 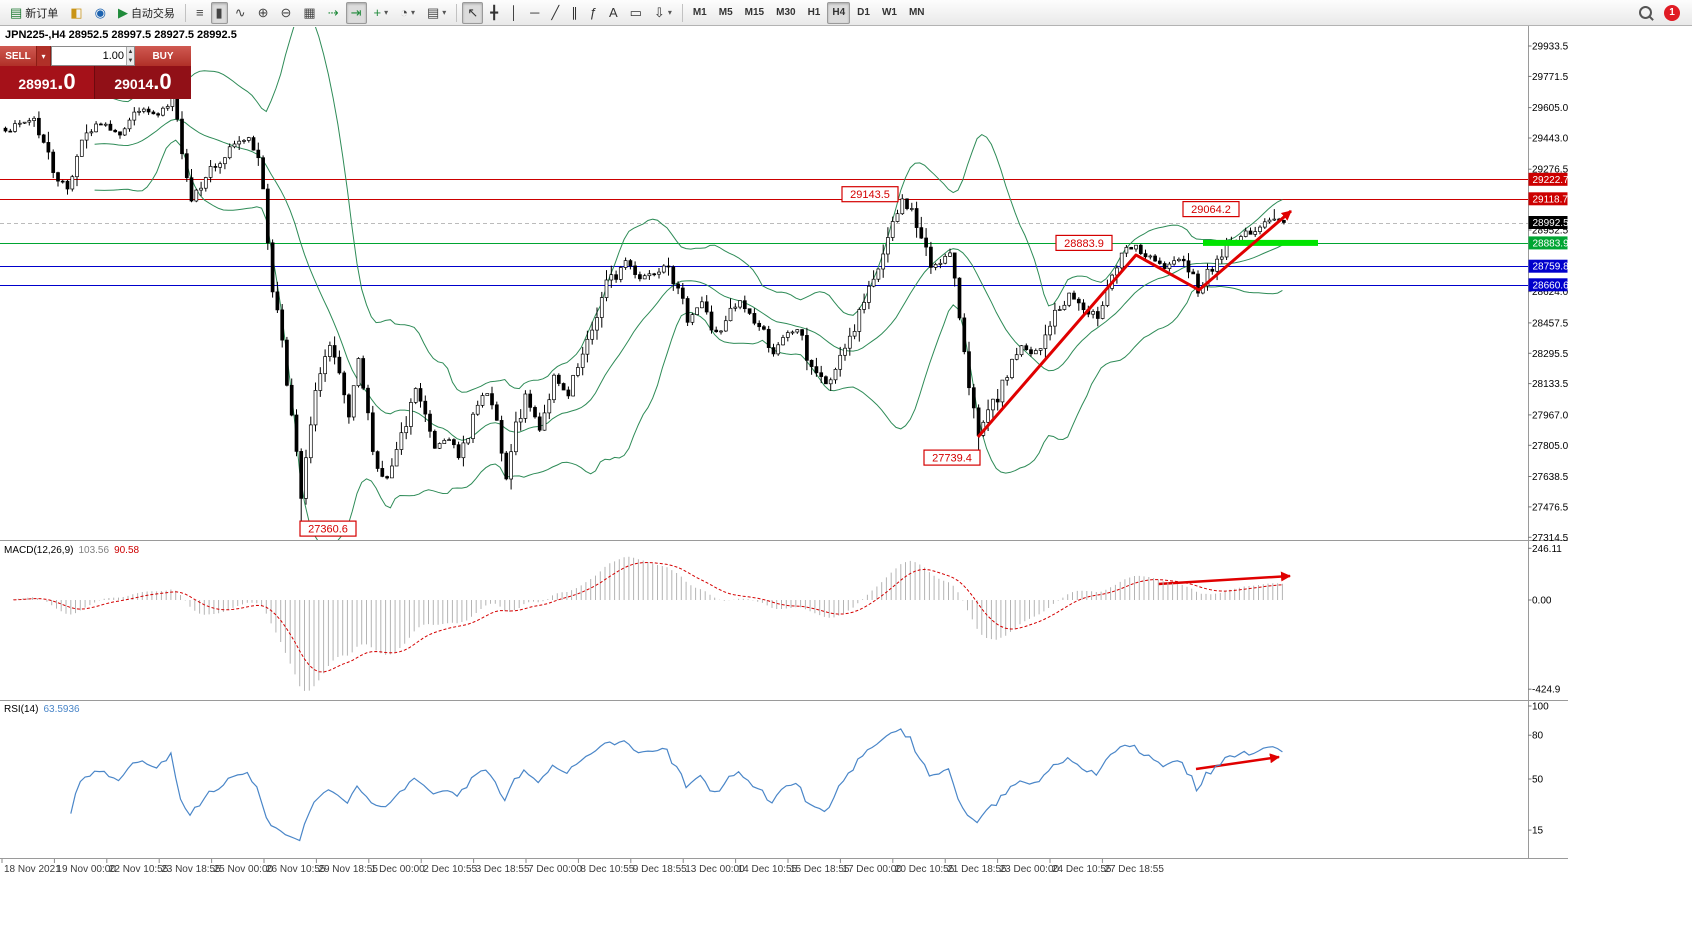 I want to click on indicators-button: + ▾, so click(x=381, y=13).